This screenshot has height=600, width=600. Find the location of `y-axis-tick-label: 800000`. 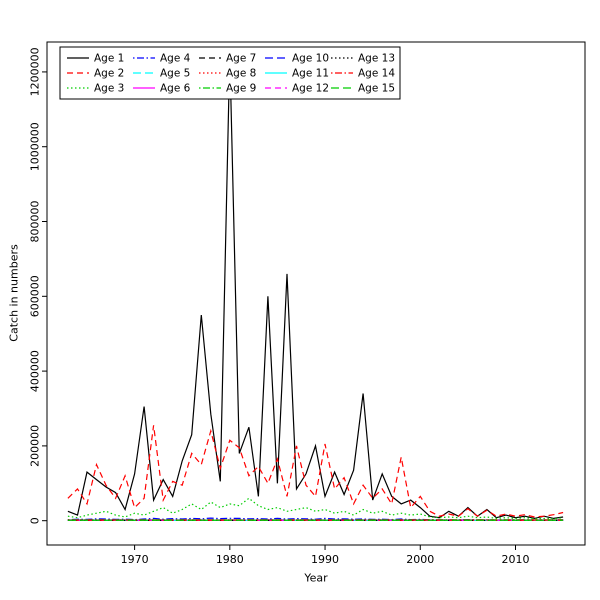

y-axis-tick-label: 800000 is located at coordinates (35, 222).